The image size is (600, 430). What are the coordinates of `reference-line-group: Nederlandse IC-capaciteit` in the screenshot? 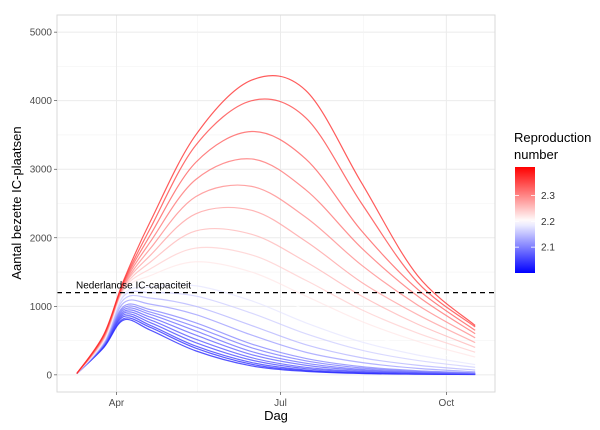 It's located at (276, 287).